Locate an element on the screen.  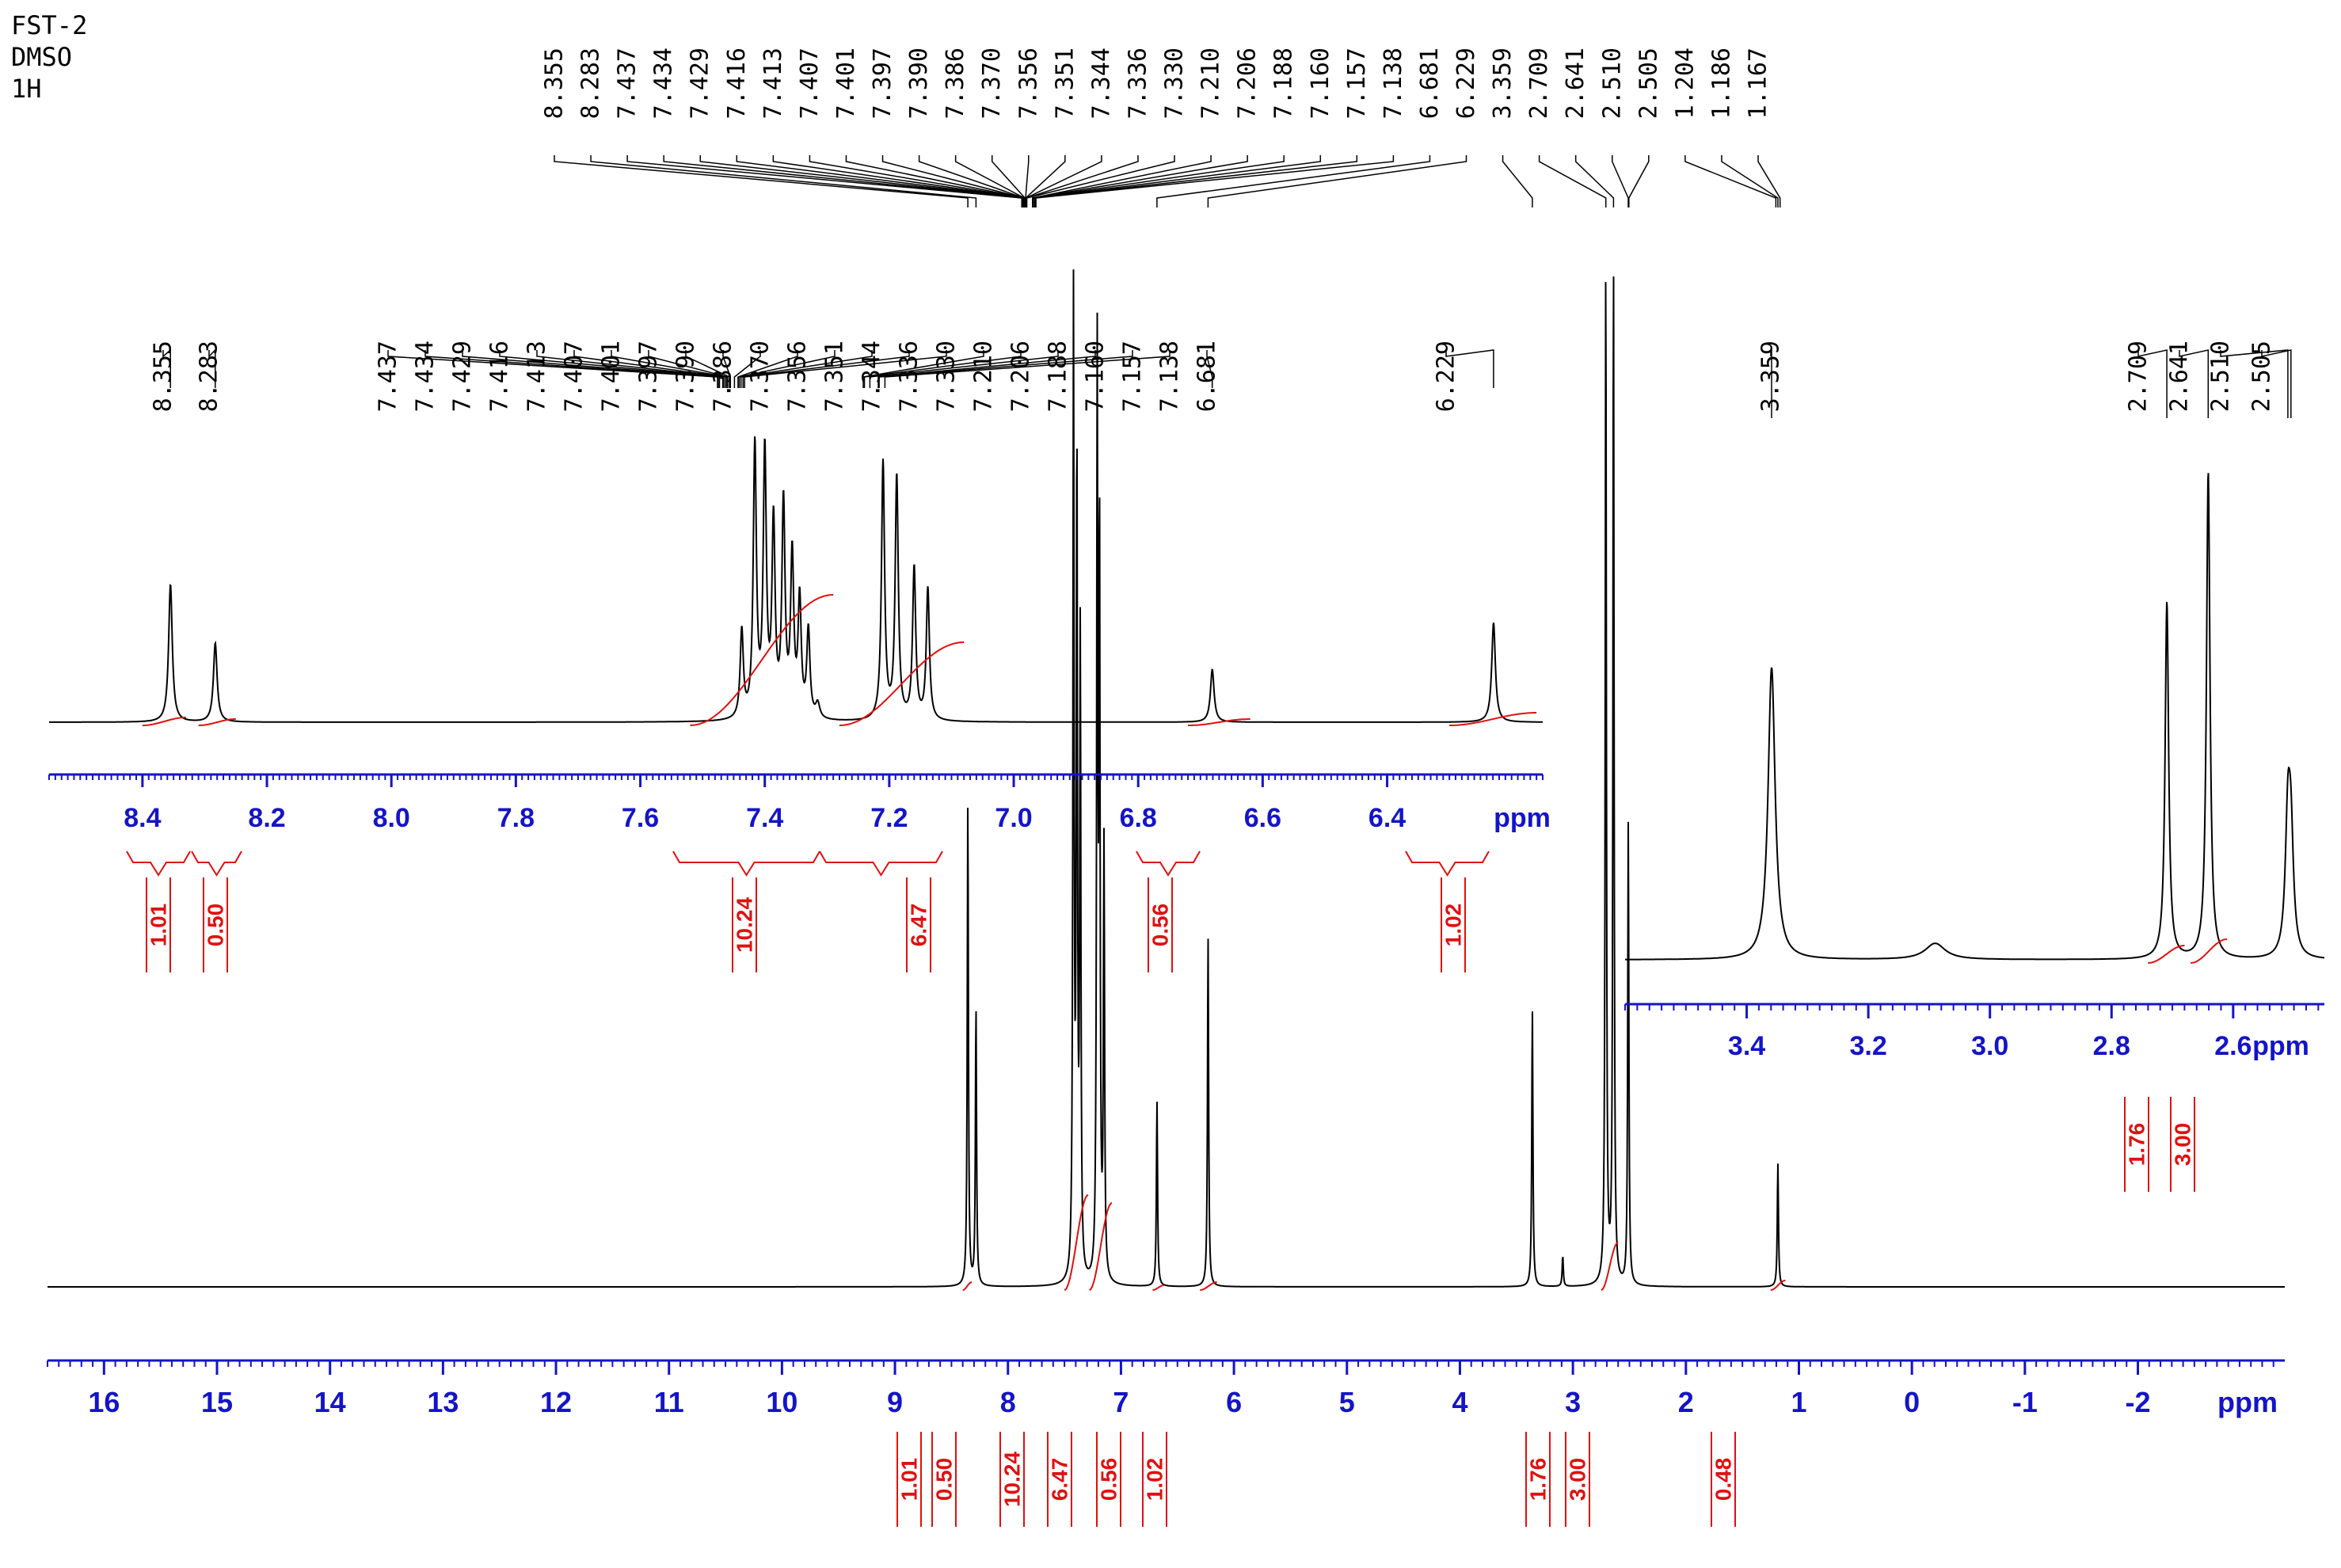
full-peak-label: 7.401 is located at coordinates (846, 83).